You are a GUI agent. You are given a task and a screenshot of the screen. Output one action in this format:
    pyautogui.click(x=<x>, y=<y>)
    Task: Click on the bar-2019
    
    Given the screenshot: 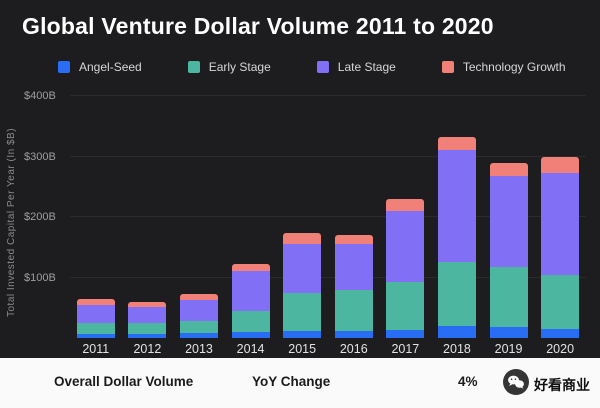 What is the action you would take?
    pyautogui.click(x=508, y=250)
    